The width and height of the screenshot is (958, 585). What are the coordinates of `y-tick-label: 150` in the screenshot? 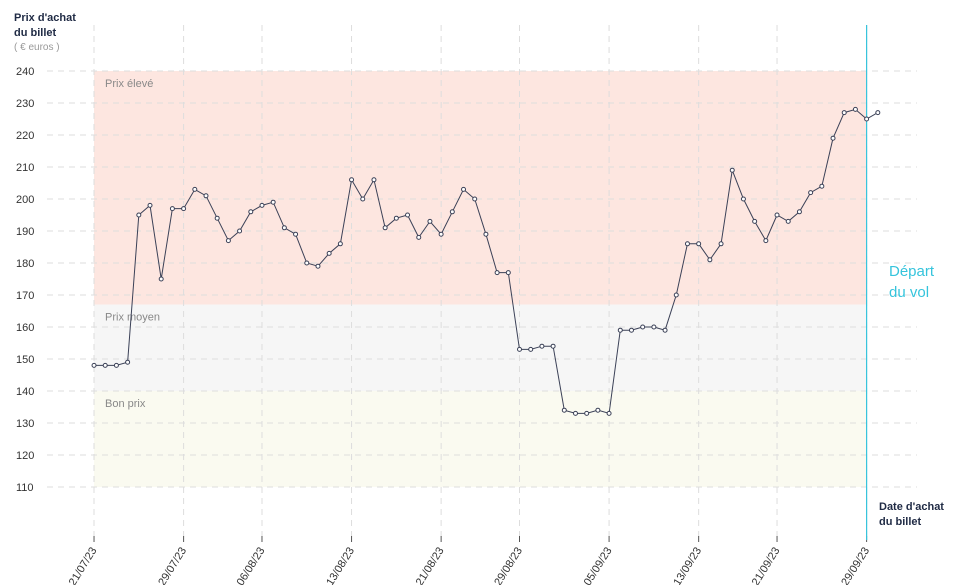 It's located at (25, 360).